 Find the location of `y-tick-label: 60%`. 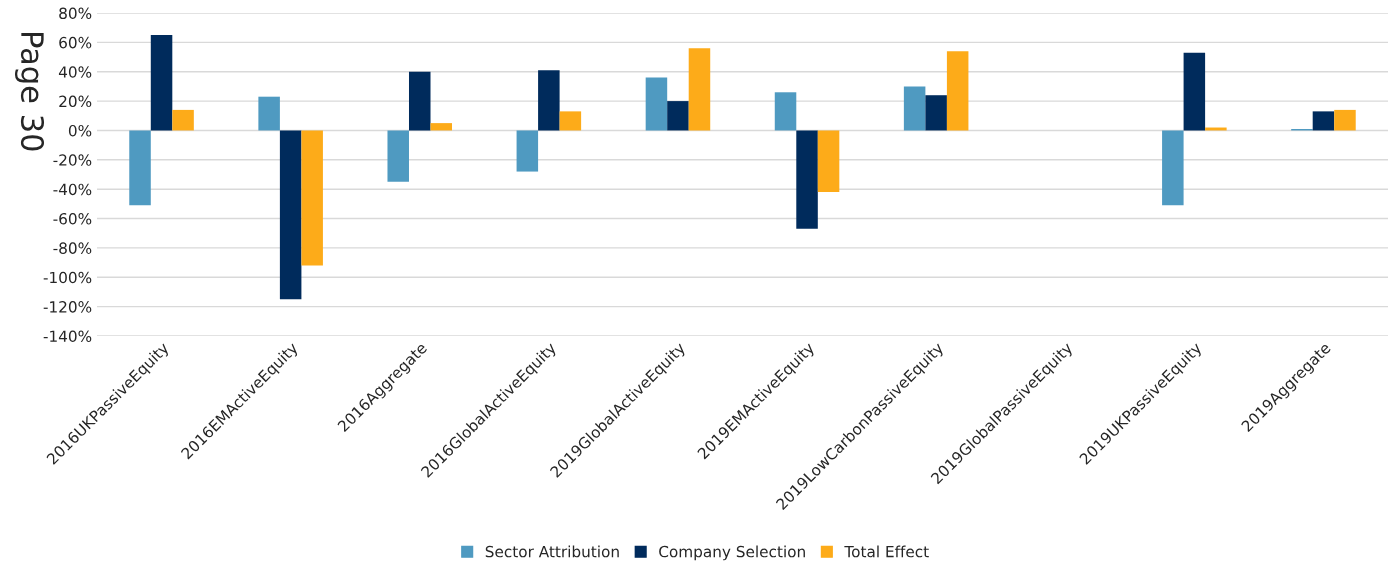

y-tick-label: 60% is located at coordinates (75, 42).